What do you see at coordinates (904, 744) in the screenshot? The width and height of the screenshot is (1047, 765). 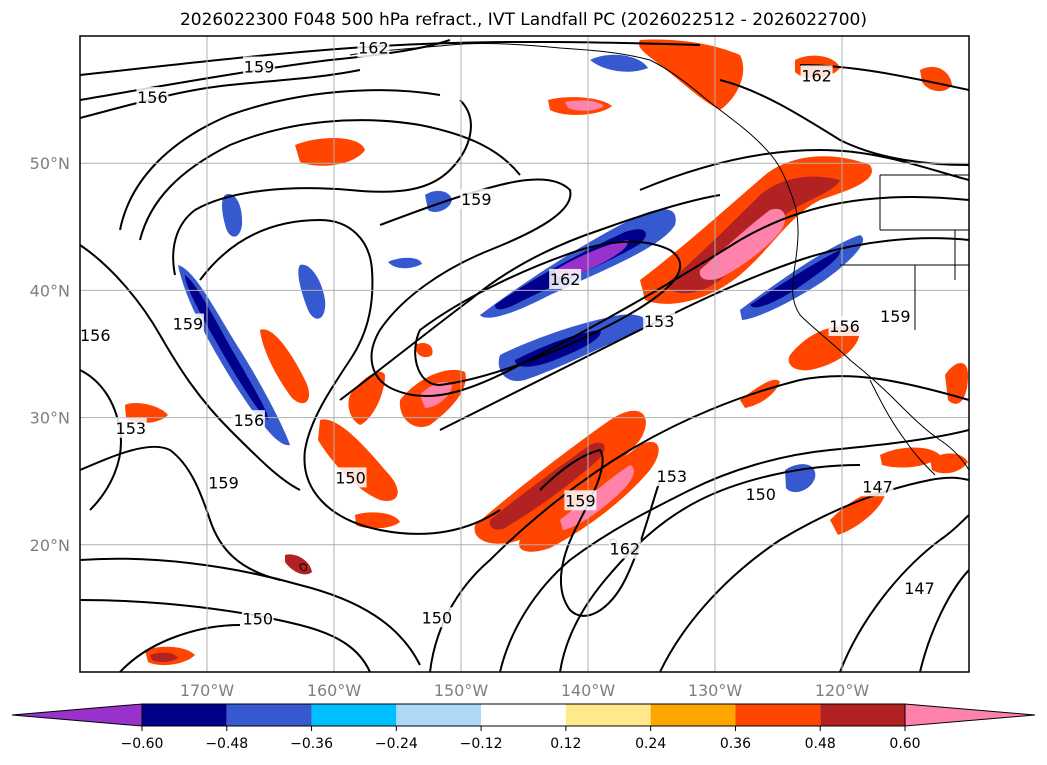 I see `colorbar-tick-label: 0.60` at bounding box center [904, 744].